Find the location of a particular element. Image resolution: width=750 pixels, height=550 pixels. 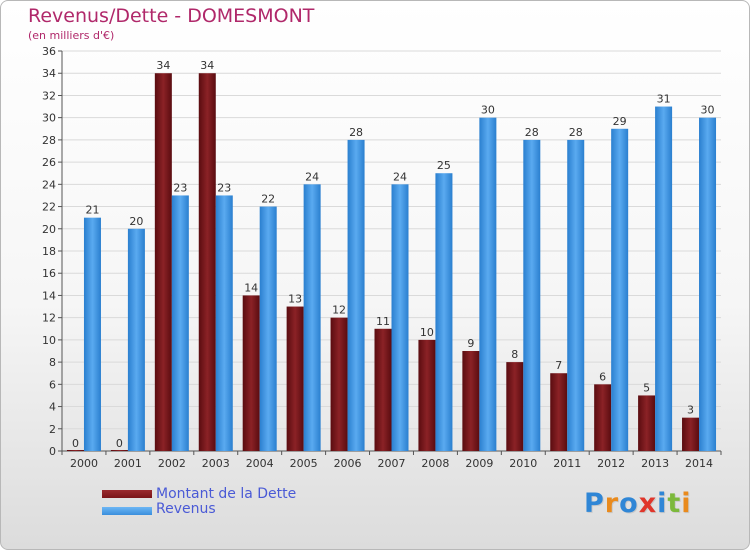

x-tick-label: 2002 is located at coordinates (172, 463).